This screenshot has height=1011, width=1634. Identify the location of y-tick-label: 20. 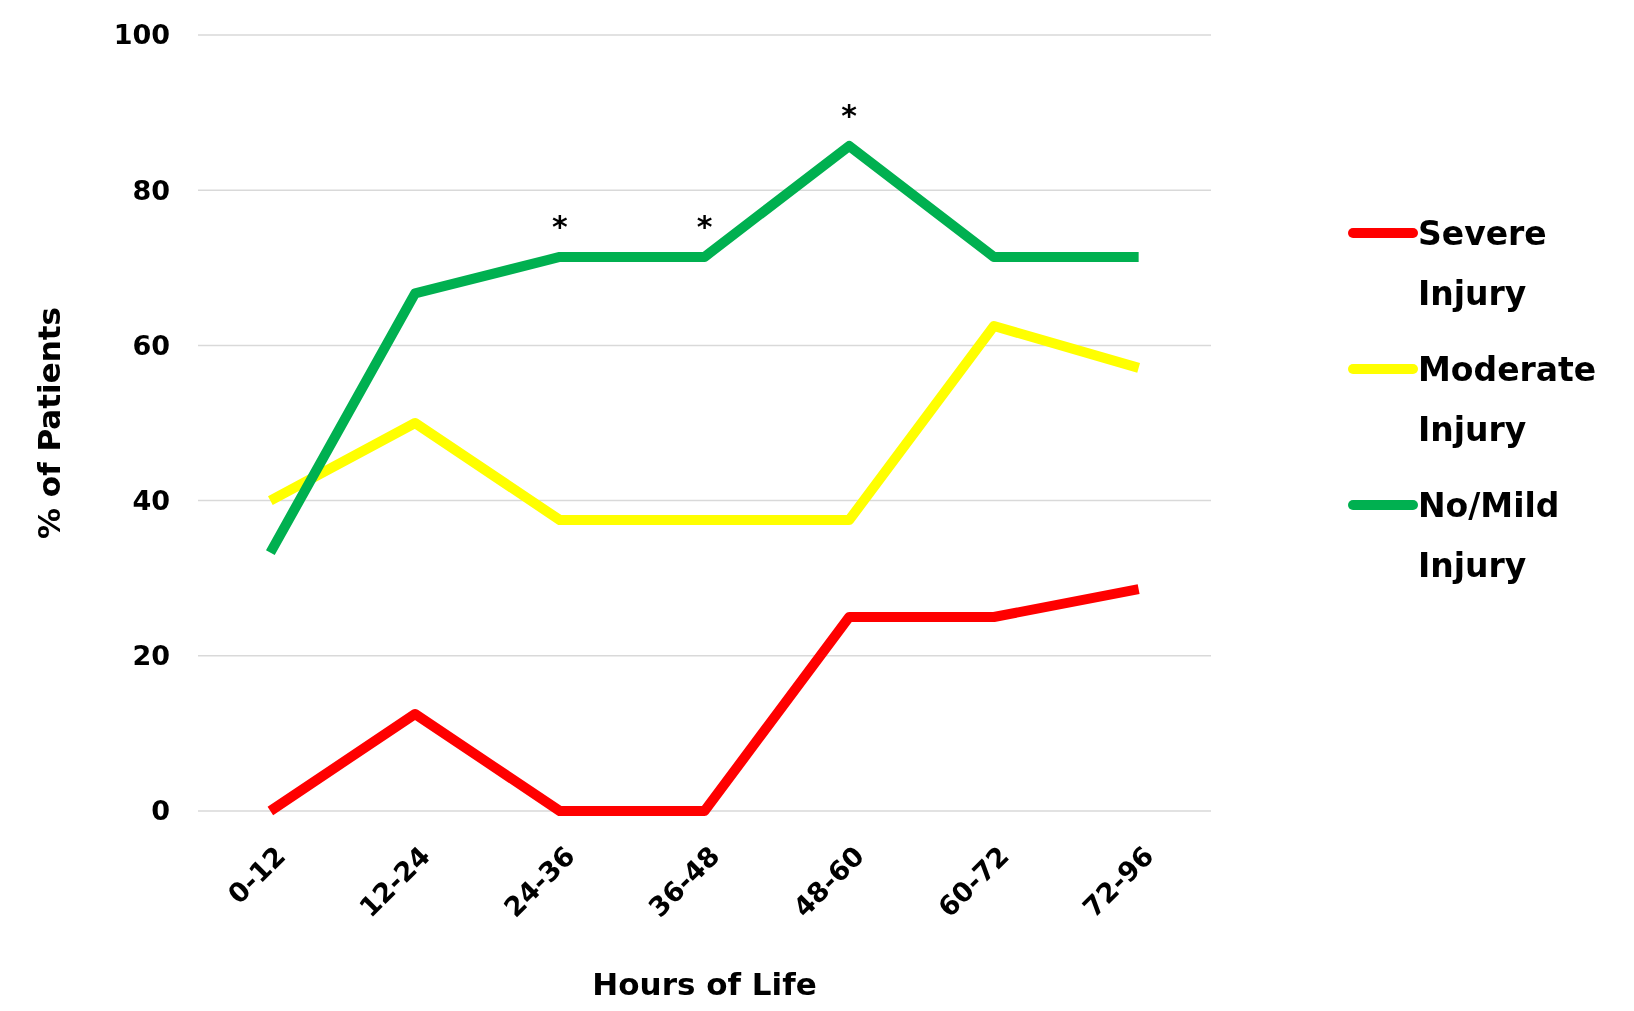
(151, 656).